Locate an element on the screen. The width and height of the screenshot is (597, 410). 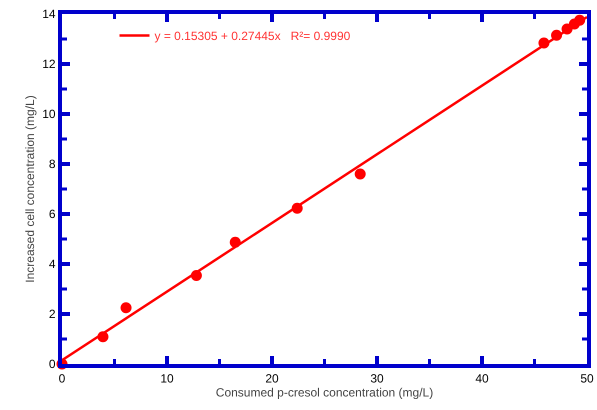
y-tick-label: 8 is located at coordinates (52, 164).